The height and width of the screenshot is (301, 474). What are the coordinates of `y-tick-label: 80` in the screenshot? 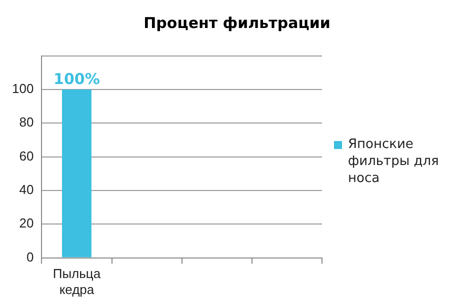 It's located at (26, 122).